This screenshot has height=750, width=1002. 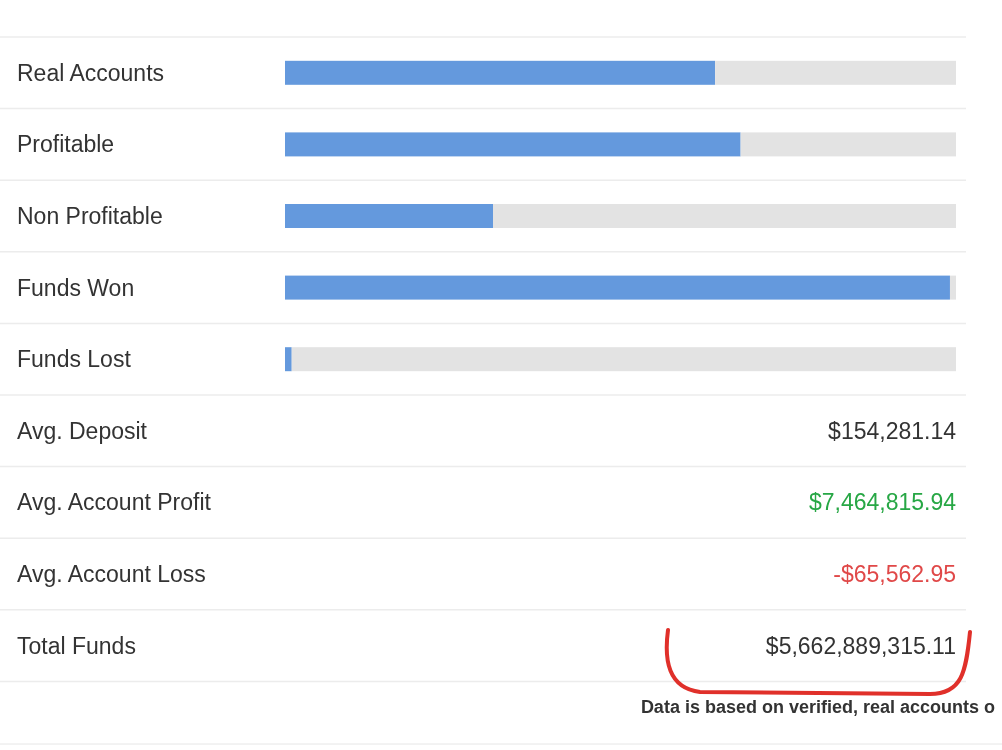 I want to click on y-tick-label: Profitable, so click(x=66, y=144).